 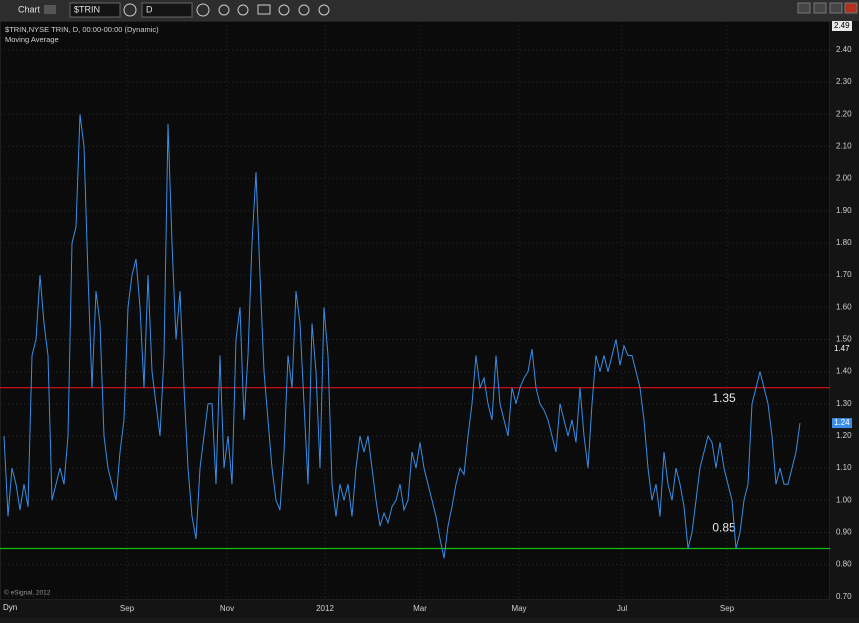 What do you see at coordinates (420, 608) in the screenshot?
I see `x-tick-label: Mar` at bounding box center [420, 608].